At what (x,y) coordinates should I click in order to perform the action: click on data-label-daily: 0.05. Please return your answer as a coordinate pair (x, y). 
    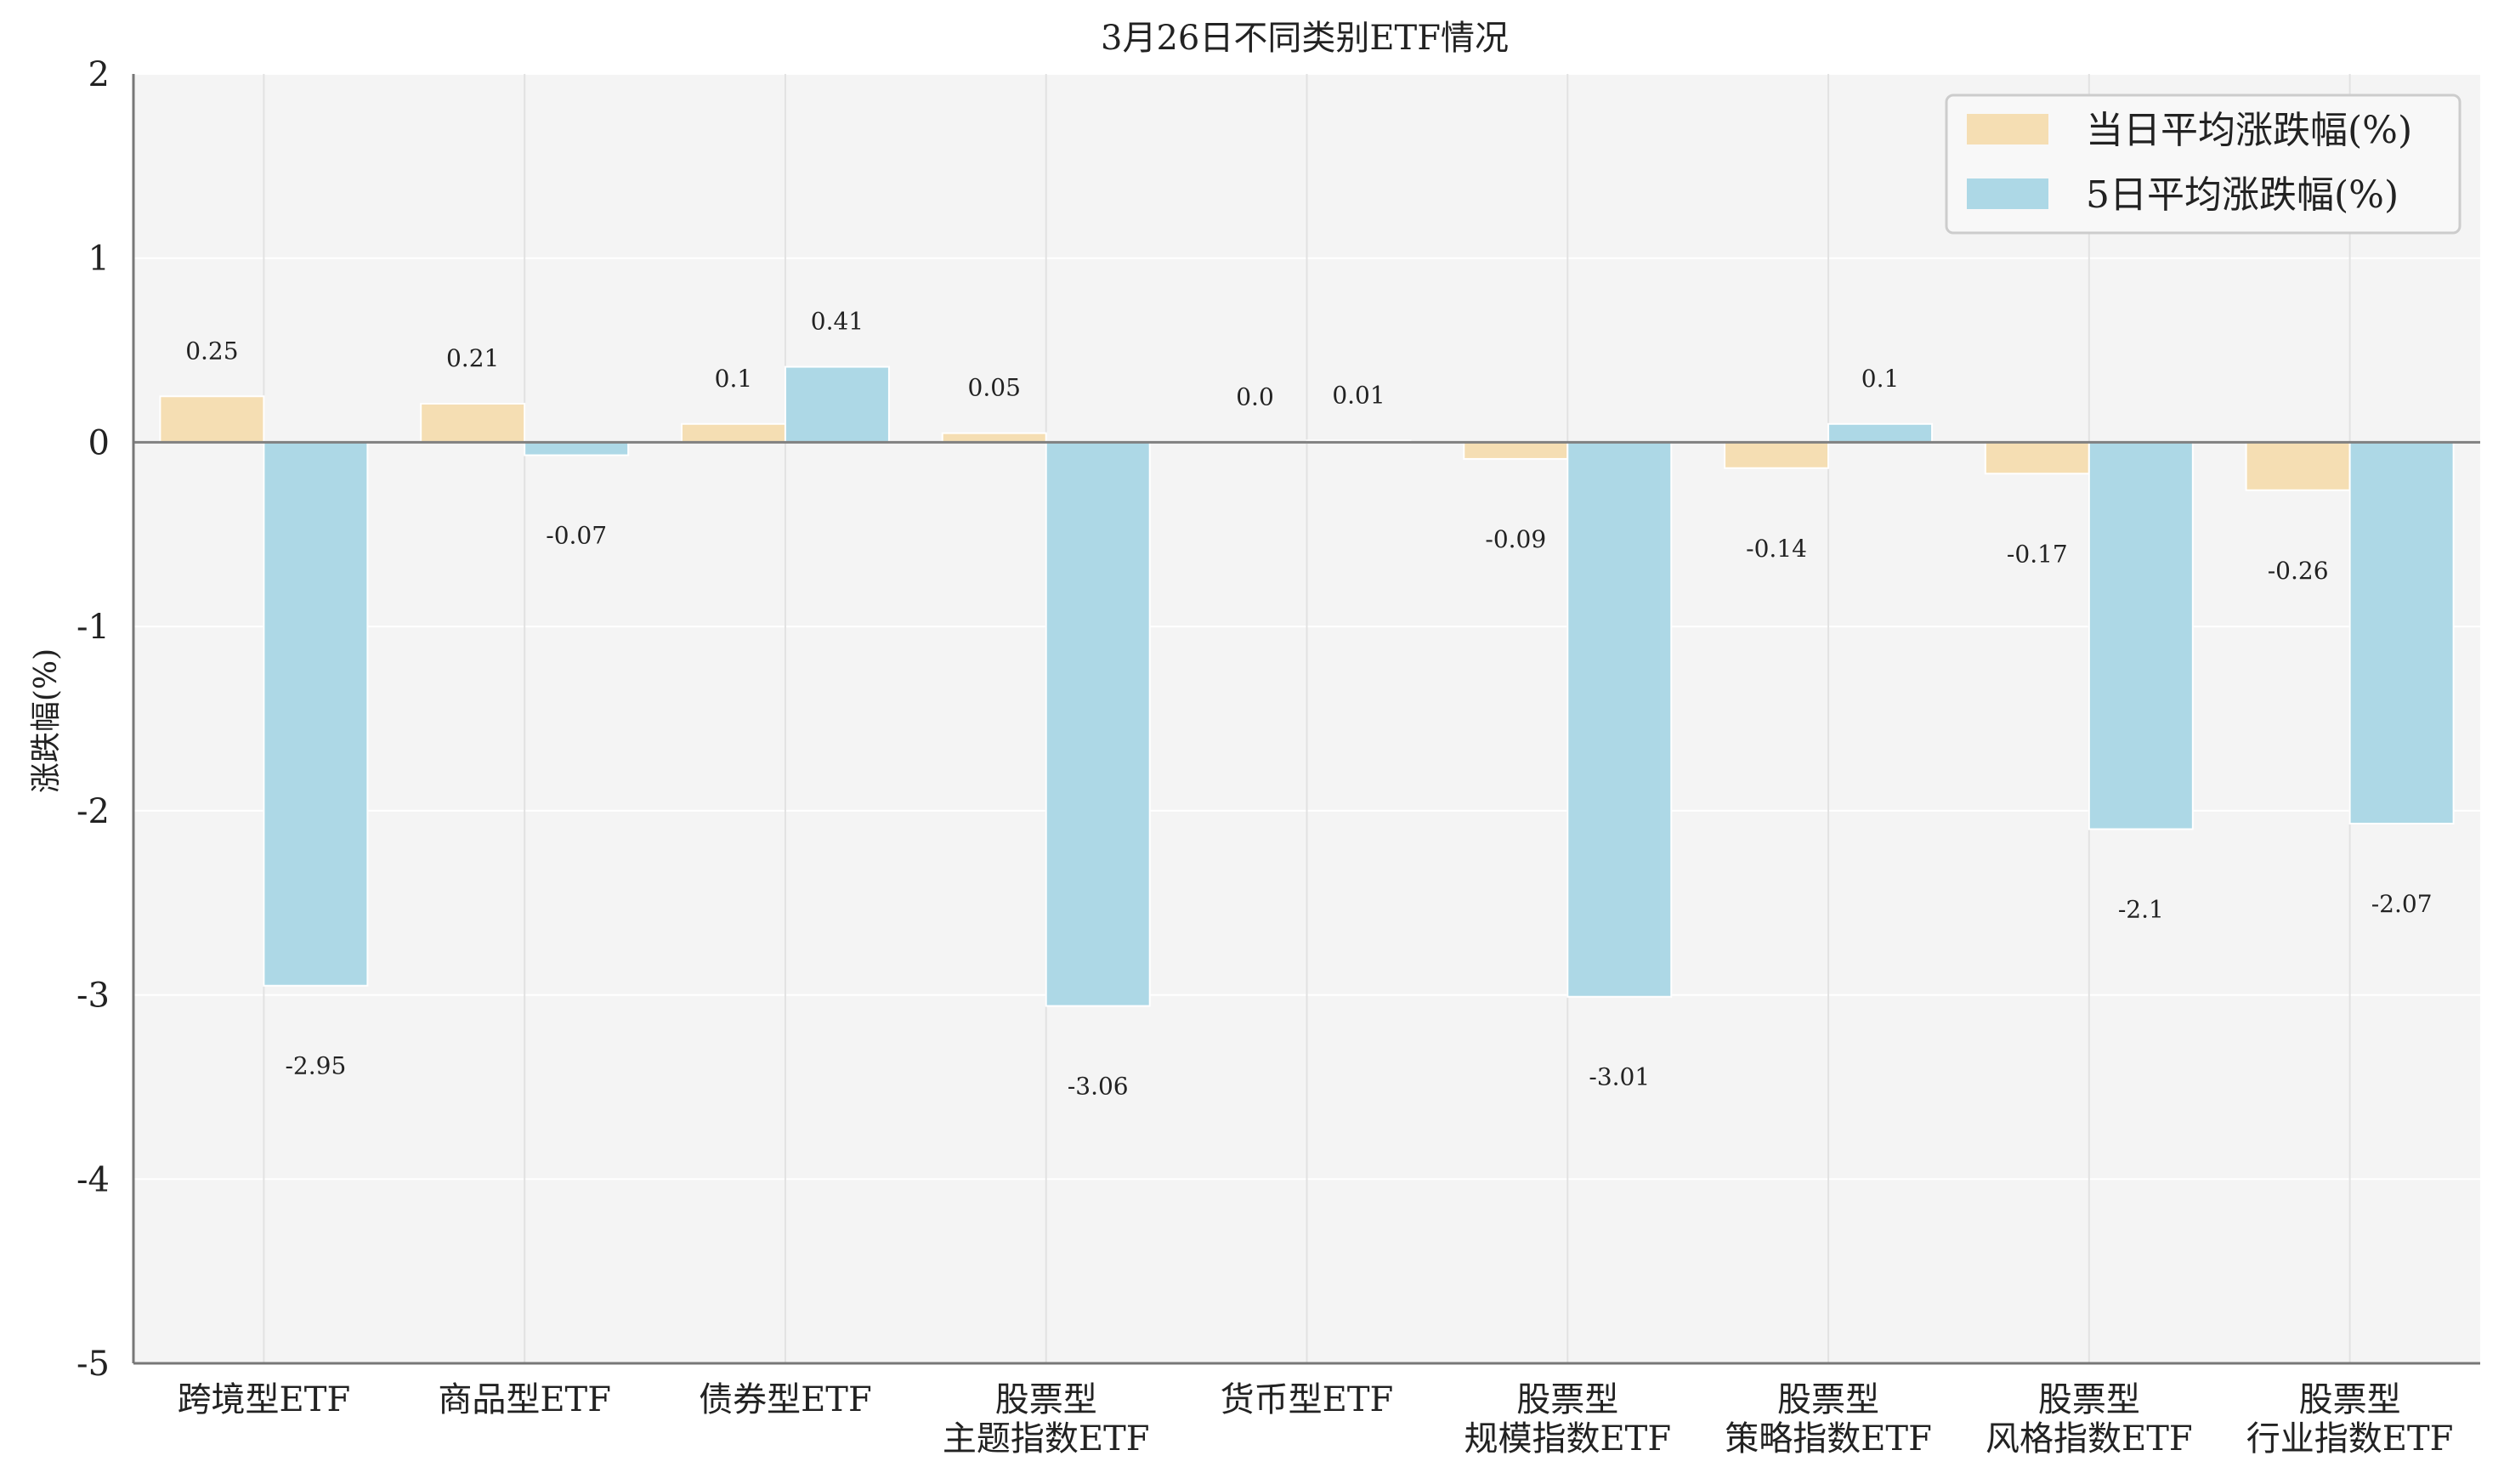
    Looking at the image, I should click on (995, 388).